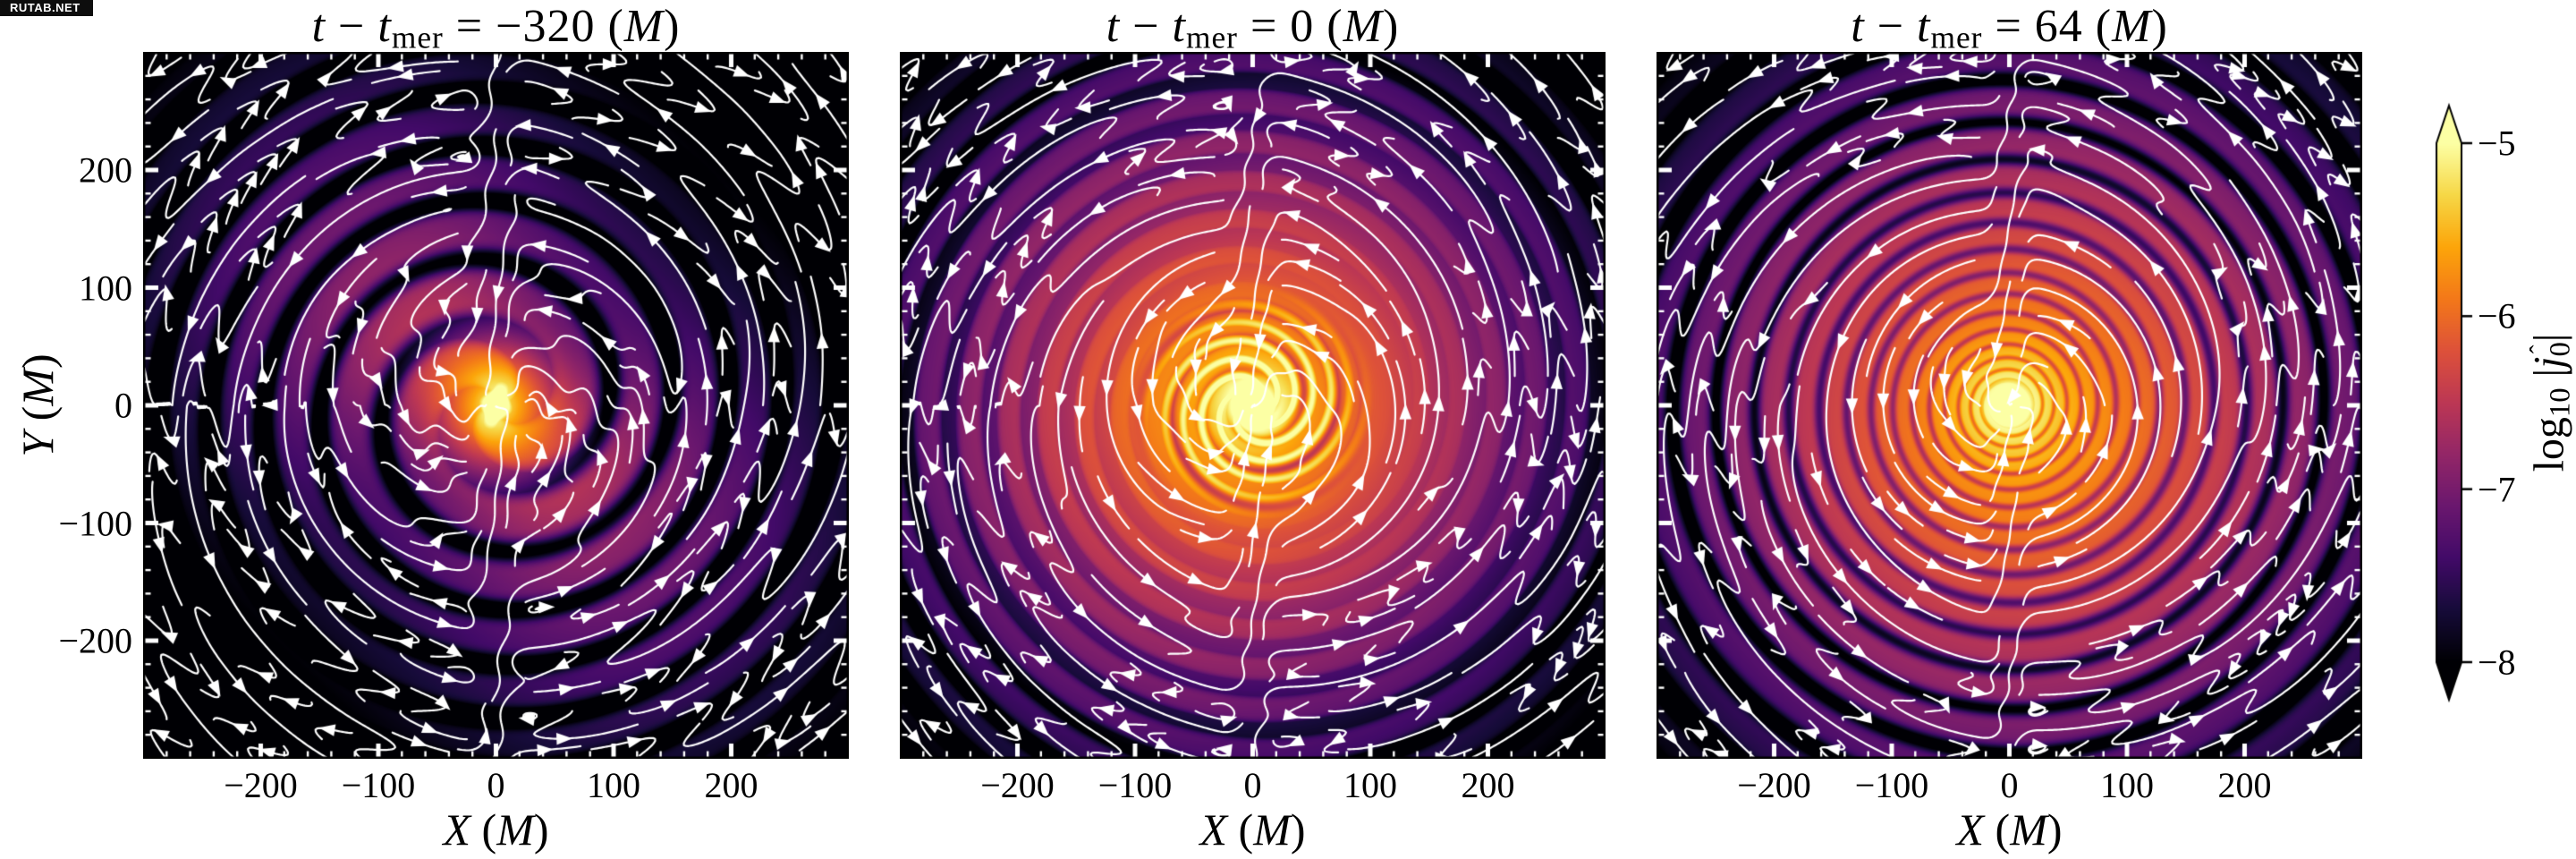 This screenshot has width=2576, height=859. I want to click on watermark-badge: RUTAB.NET, so click(46, 8).